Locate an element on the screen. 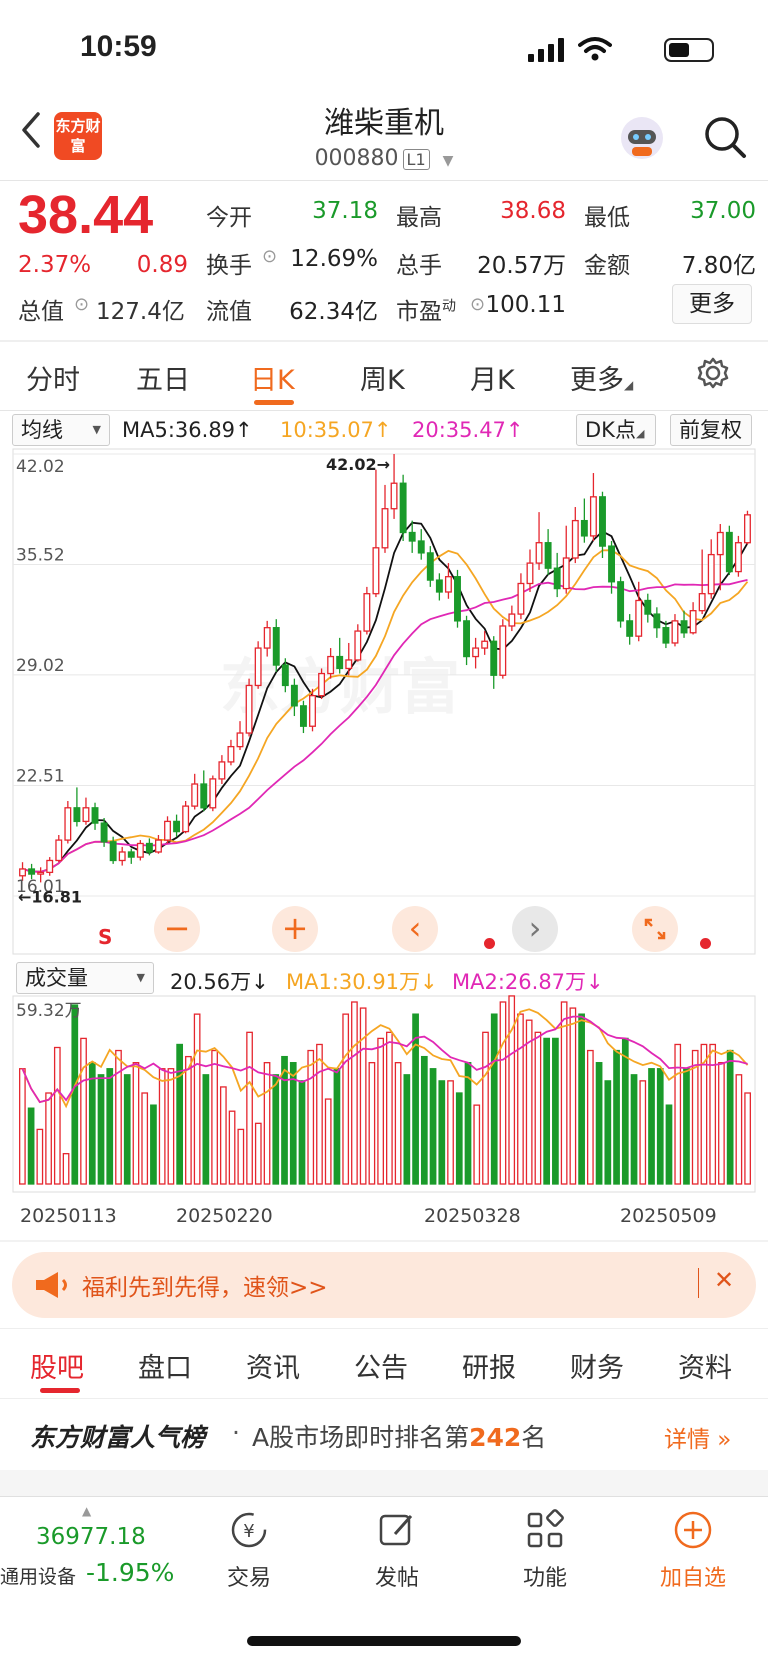 The image size is (768, 1663). tab-finance: 财务 is located at coordinates (597, 1368).